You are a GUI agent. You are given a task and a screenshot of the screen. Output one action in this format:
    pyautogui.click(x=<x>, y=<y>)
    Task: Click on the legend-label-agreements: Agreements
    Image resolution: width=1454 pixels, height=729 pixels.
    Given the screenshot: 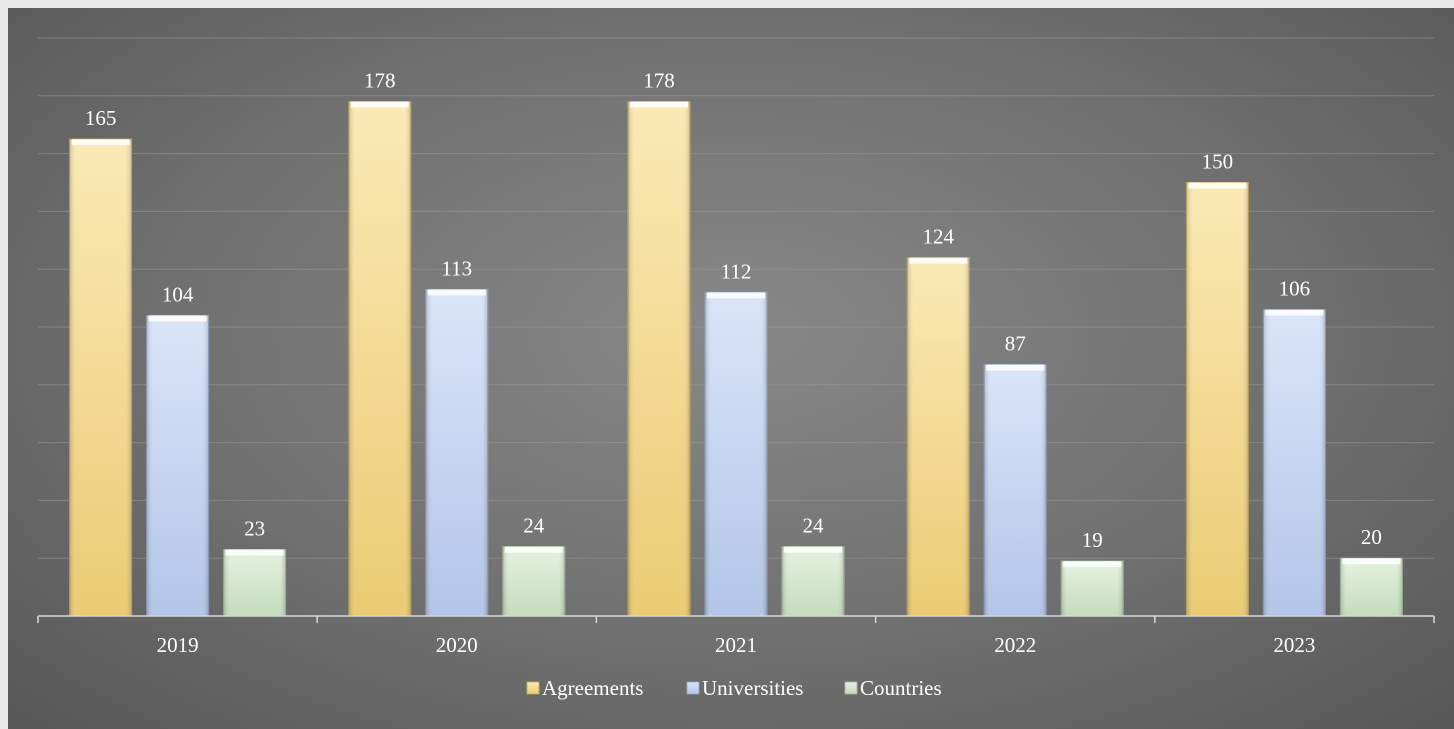 What is the action you would take?
    pyautogui.click(x=592, y=688)
    